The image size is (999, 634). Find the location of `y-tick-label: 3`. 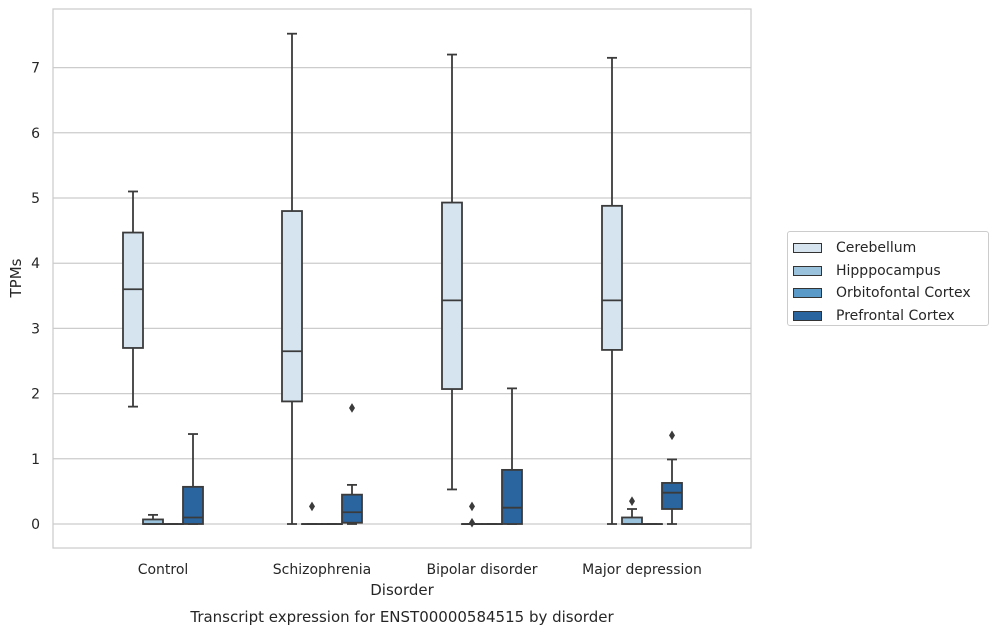

y-tick-label: 3 is located at coordinates (35, 329).